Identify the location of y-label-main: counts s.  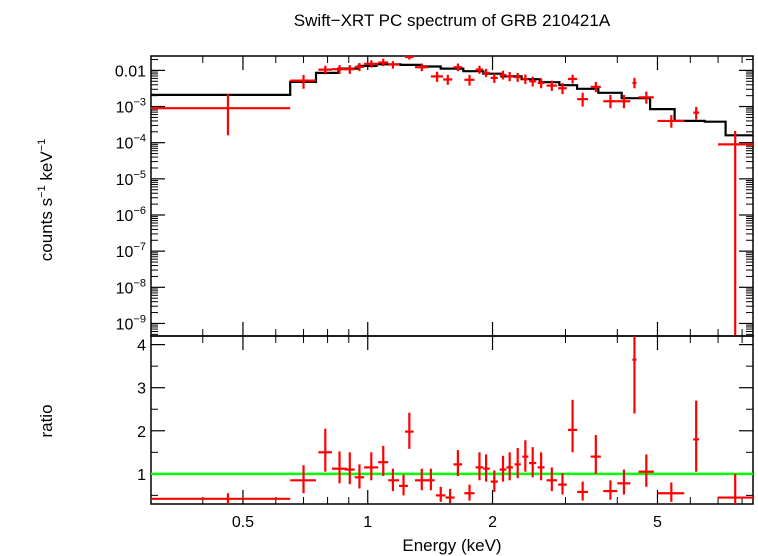
(46, 229).